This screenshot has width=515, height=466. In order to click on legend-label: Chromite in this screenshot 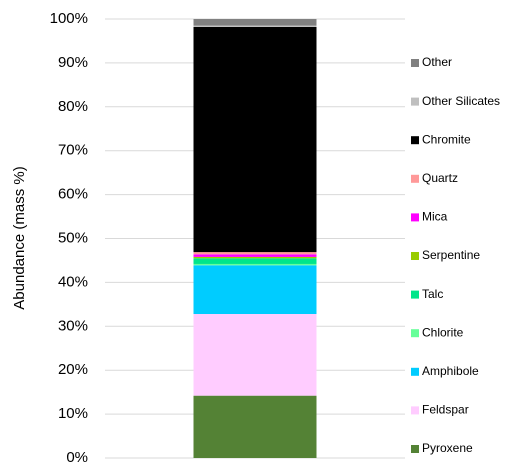, I will do `click(446, 139)`.